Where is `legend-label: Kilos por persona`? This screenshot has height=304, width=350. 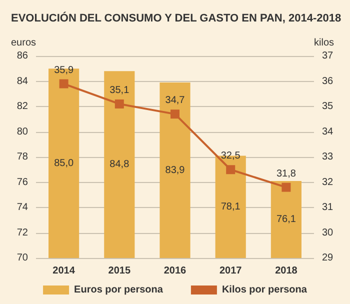
legend-label: Kilos por persona is located at coordinates (265, 290).